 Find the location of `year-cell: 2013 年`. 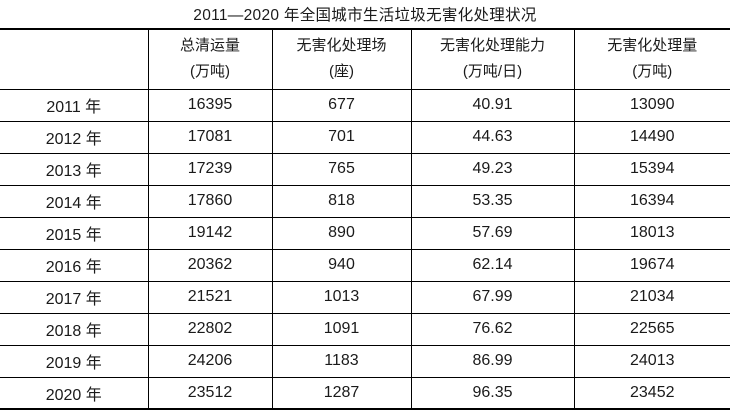

year-cell: 2013 年 is located at coordinates (74, 169).